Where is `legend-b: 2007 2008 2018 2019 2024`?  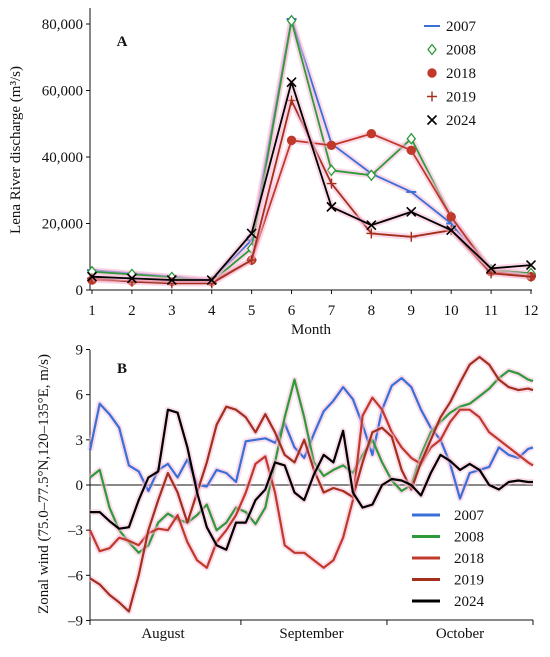
legend-b: 2007 2008 2018 2019 2024 is located at coordinates (448, 559).